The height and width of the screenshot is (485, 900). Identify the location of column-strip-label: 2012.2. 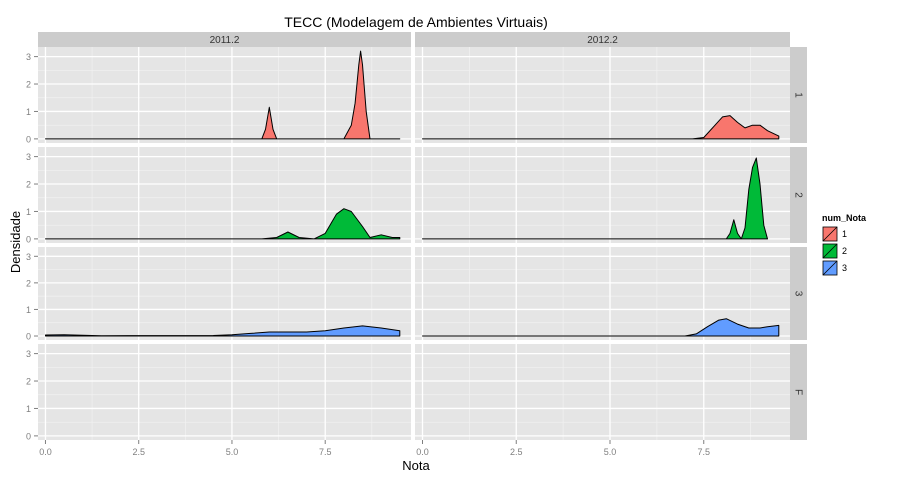
(602, 40).